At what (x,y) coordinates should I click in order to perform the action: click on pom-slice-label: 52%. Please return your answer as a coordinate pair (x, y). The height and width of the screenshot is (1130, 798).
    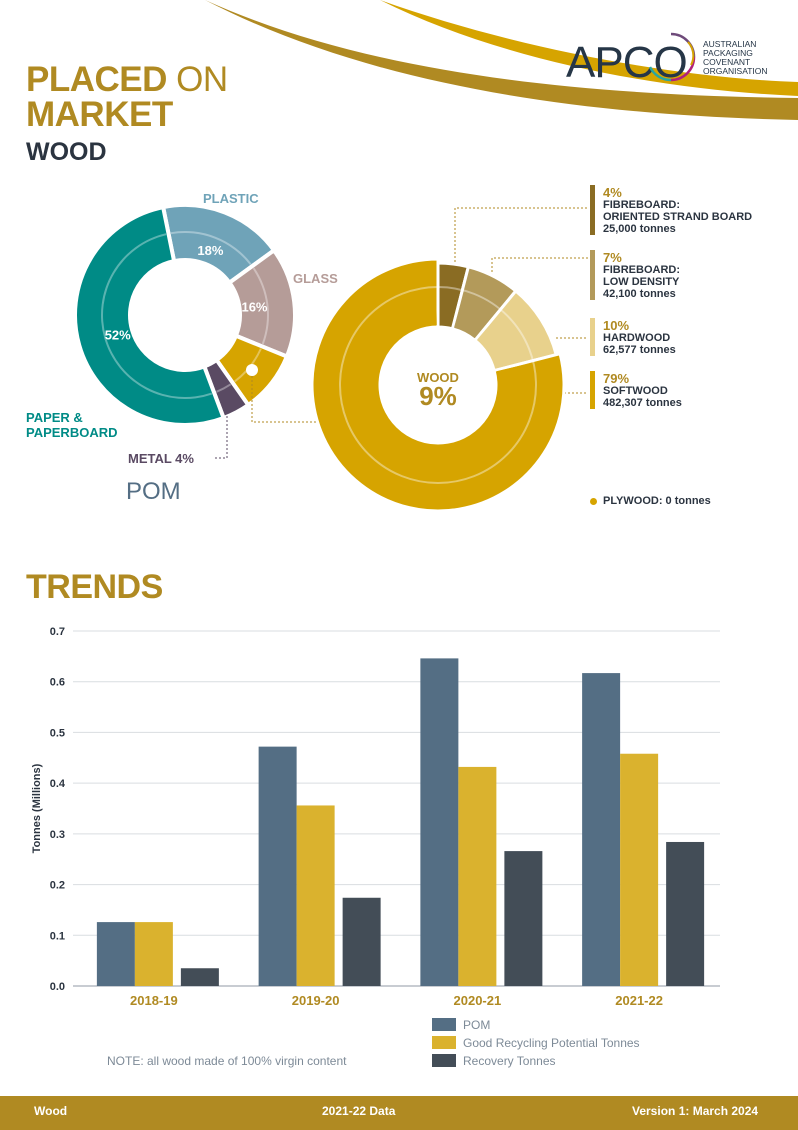
    Looking at the image, I should click on (118, 334).